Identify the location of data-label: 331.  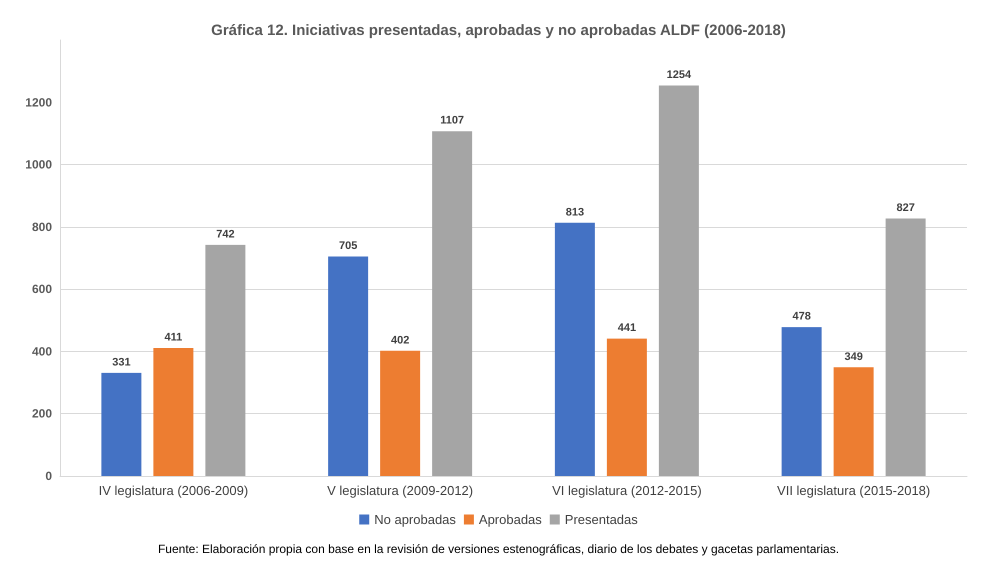
(121, 362).